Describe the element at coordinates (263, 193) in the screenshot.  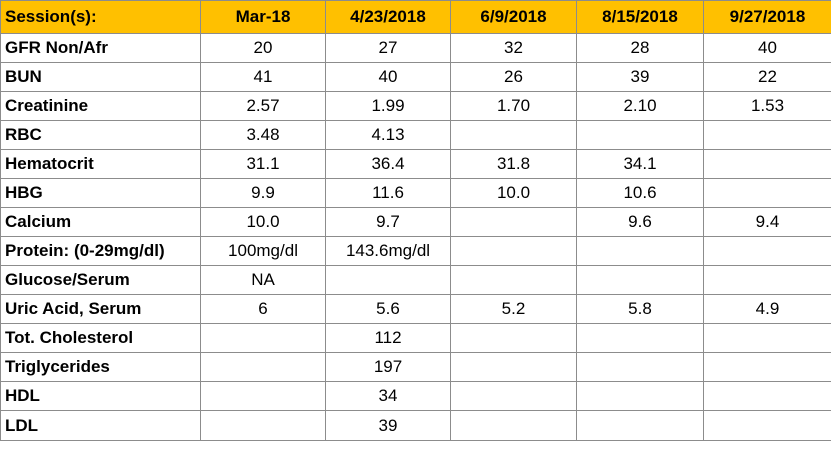
I see `value-cell: 9.9` at that location.